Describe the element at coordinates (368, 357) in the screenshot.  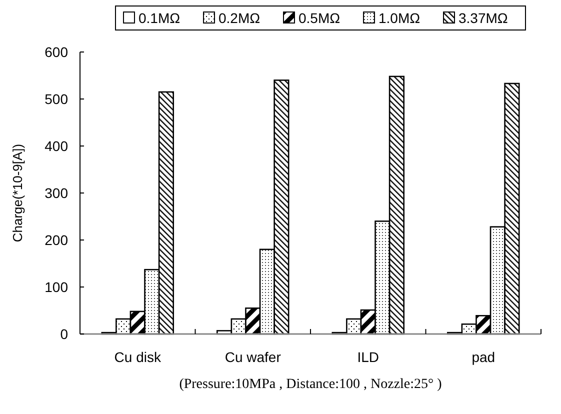
I see `x-tick-label: ILD` at that location.